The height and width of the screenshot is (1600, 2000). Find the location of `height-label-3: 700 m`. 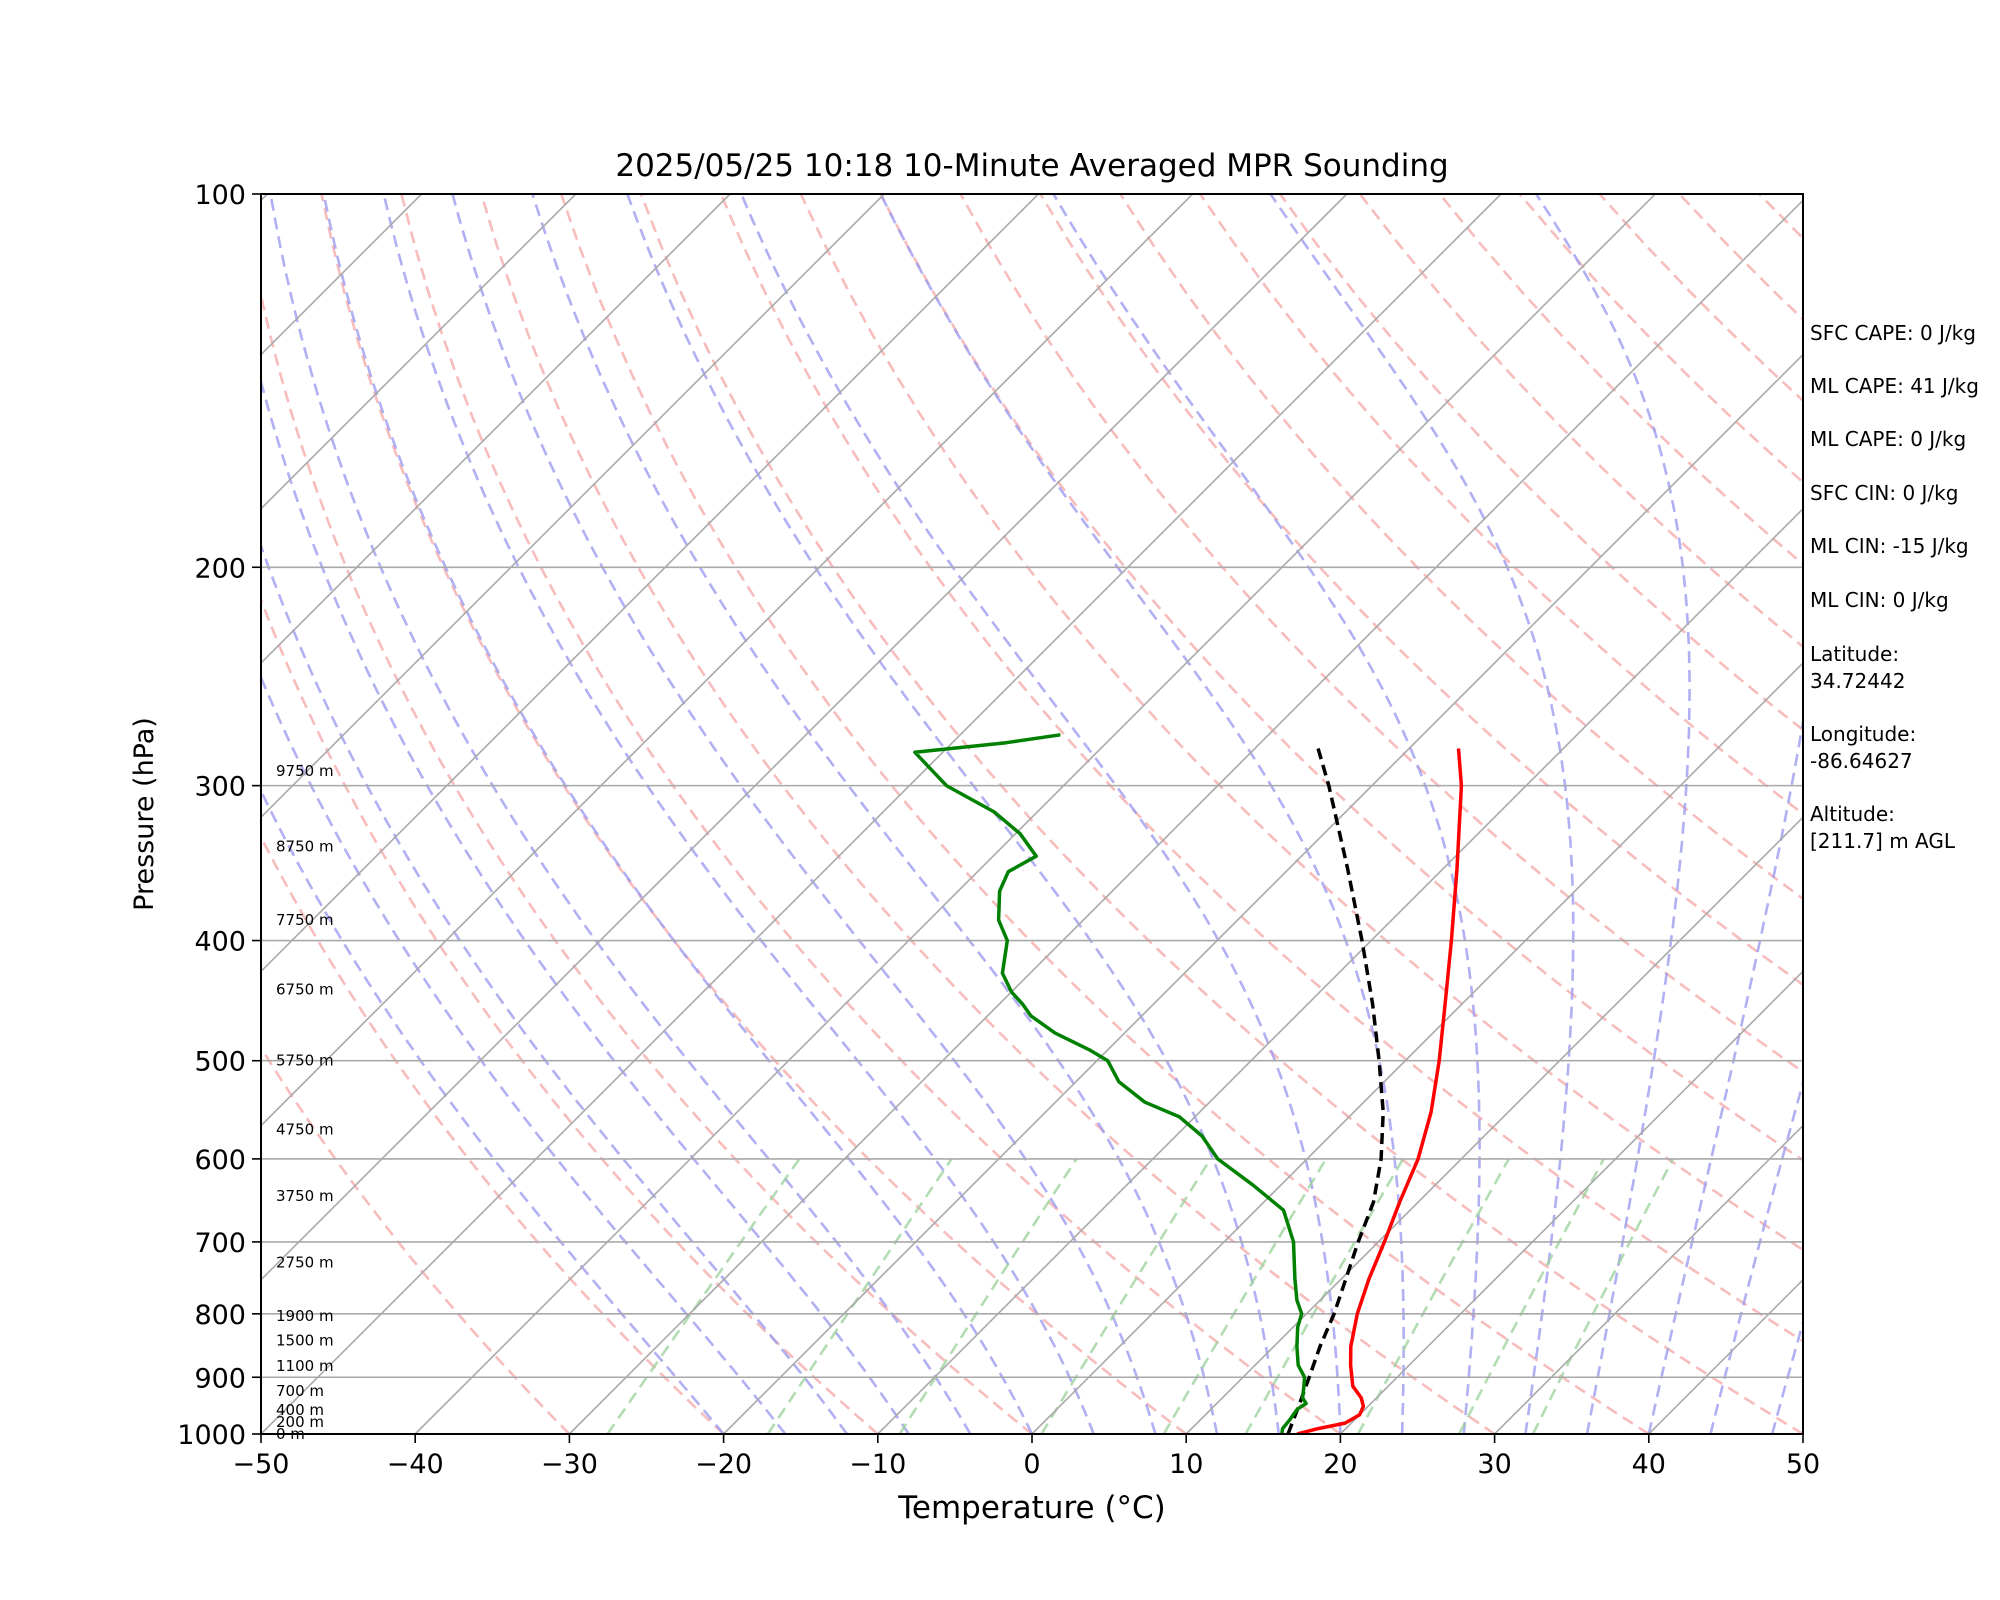

height-label-3: 700 m is located at coordinates (300, 1391).